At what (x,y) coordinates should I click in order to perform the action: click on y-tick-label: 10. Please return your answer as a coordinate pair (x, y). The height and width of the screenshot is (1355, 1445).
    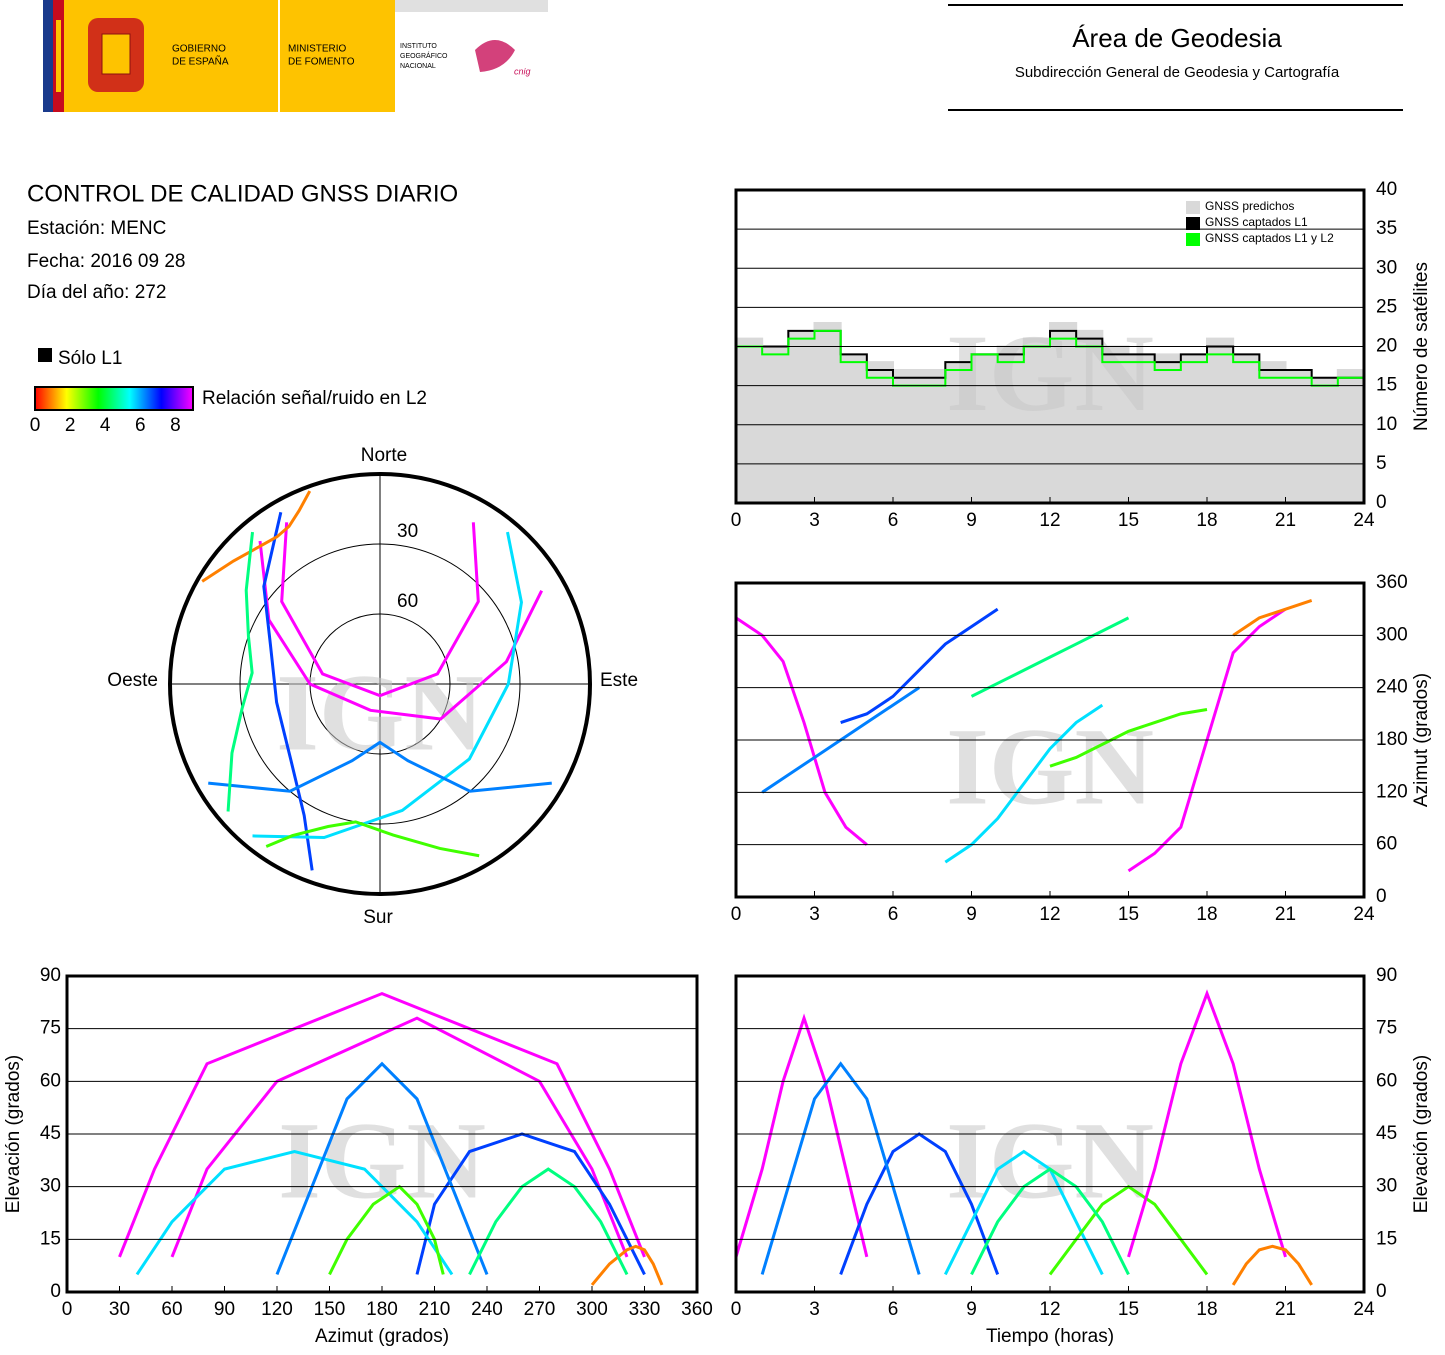
    Looking at the image, I should click on (1386, 424).